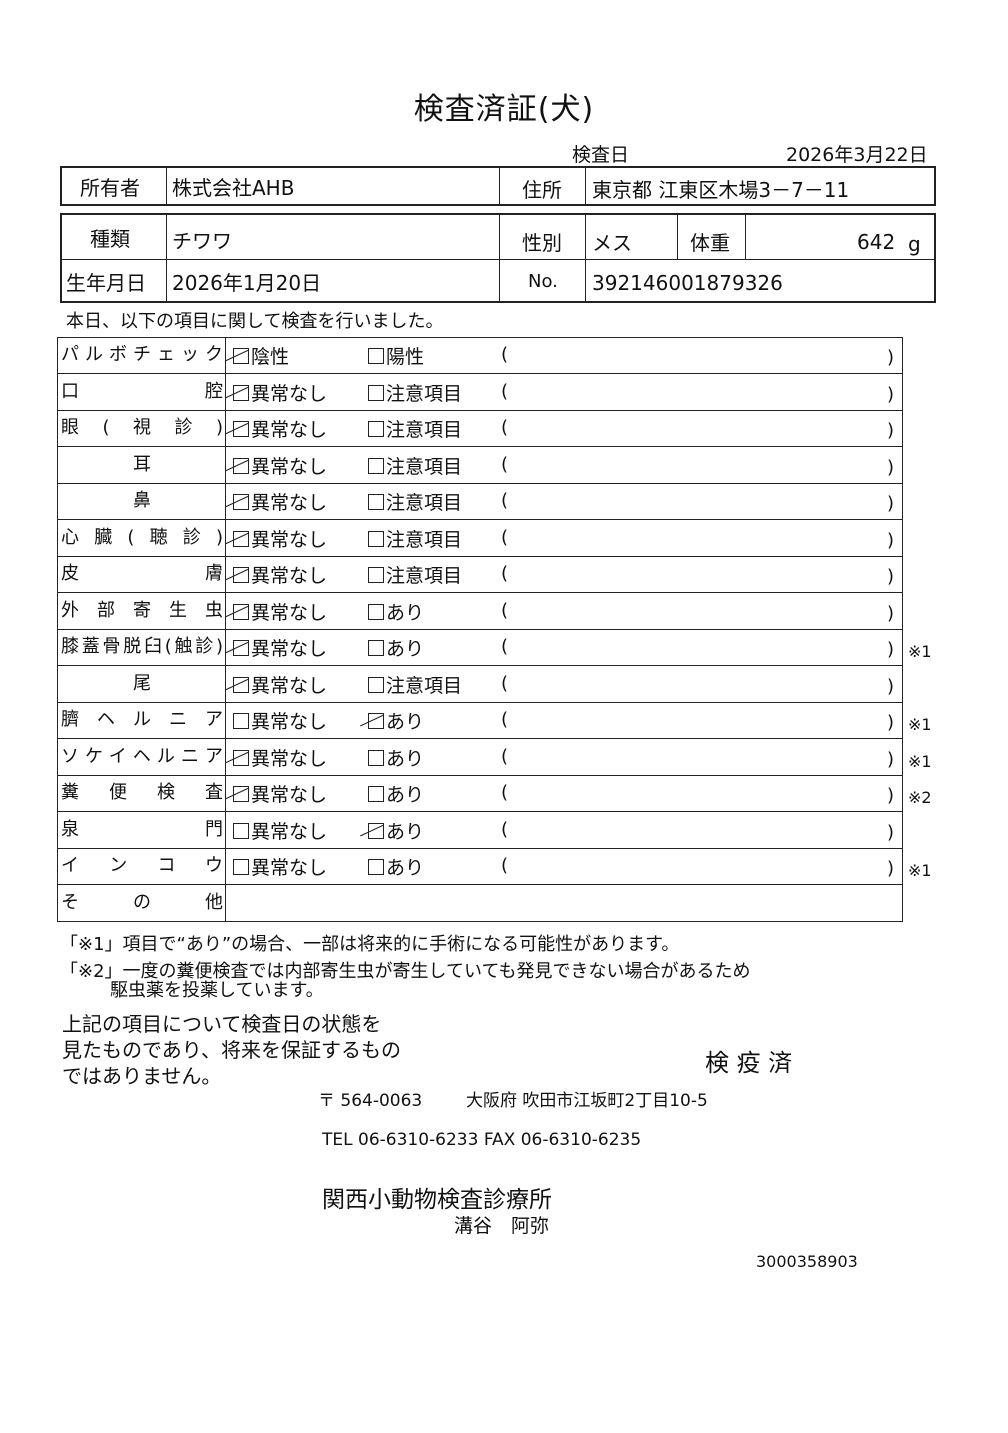 This screenshot has width=1008, height=1433. I want to click on number-label: No., so click(543, 281).